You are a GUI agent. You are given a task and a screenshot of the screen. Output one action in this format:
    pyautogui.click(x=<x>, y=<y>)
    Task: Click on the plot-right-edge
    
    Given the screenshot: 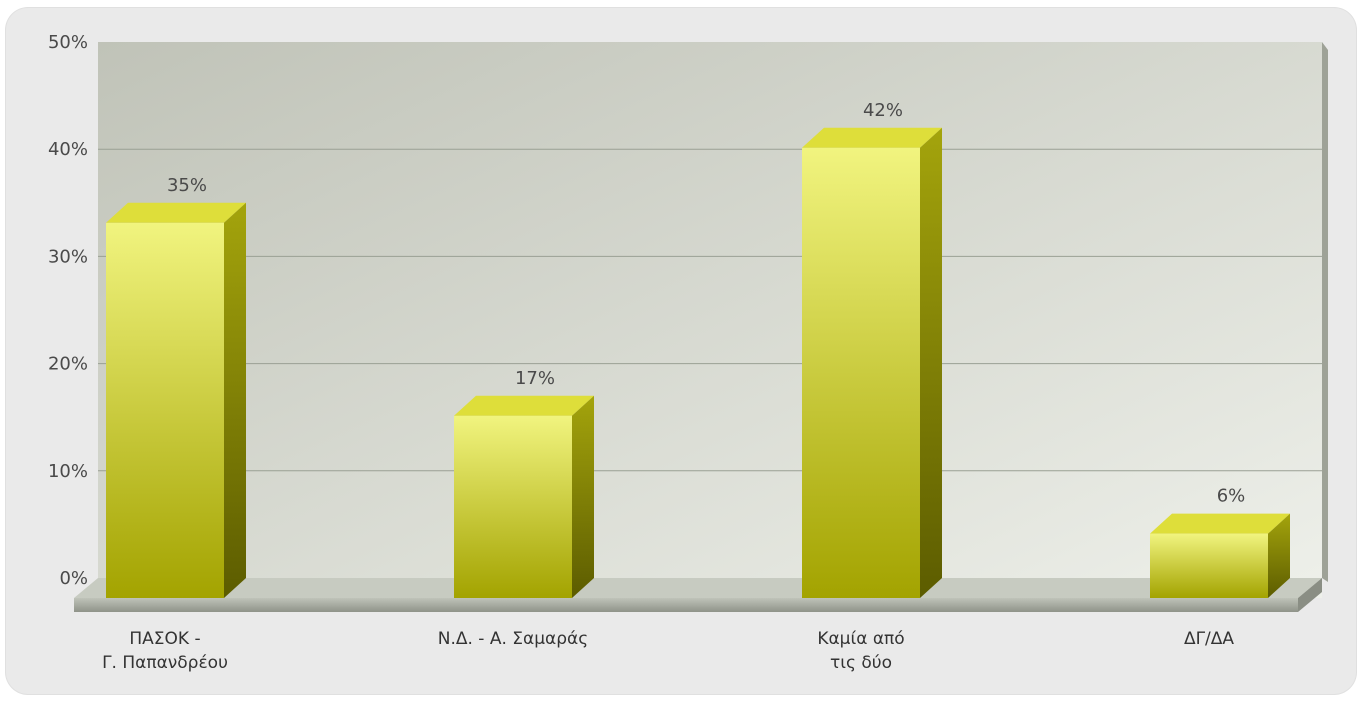 What is the action you would take?
    pyautogui.click(x=1325, y=312)
    